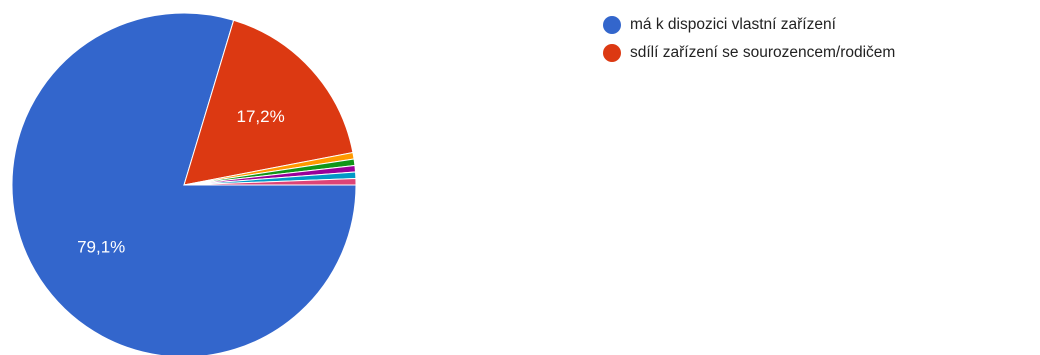  What do you see at coordinates (763, 52) in the screenshot?
I see `legend-label-shared-device: sdílí zařízení se sourozencem/rodičem` at bounding box center [763, 52].